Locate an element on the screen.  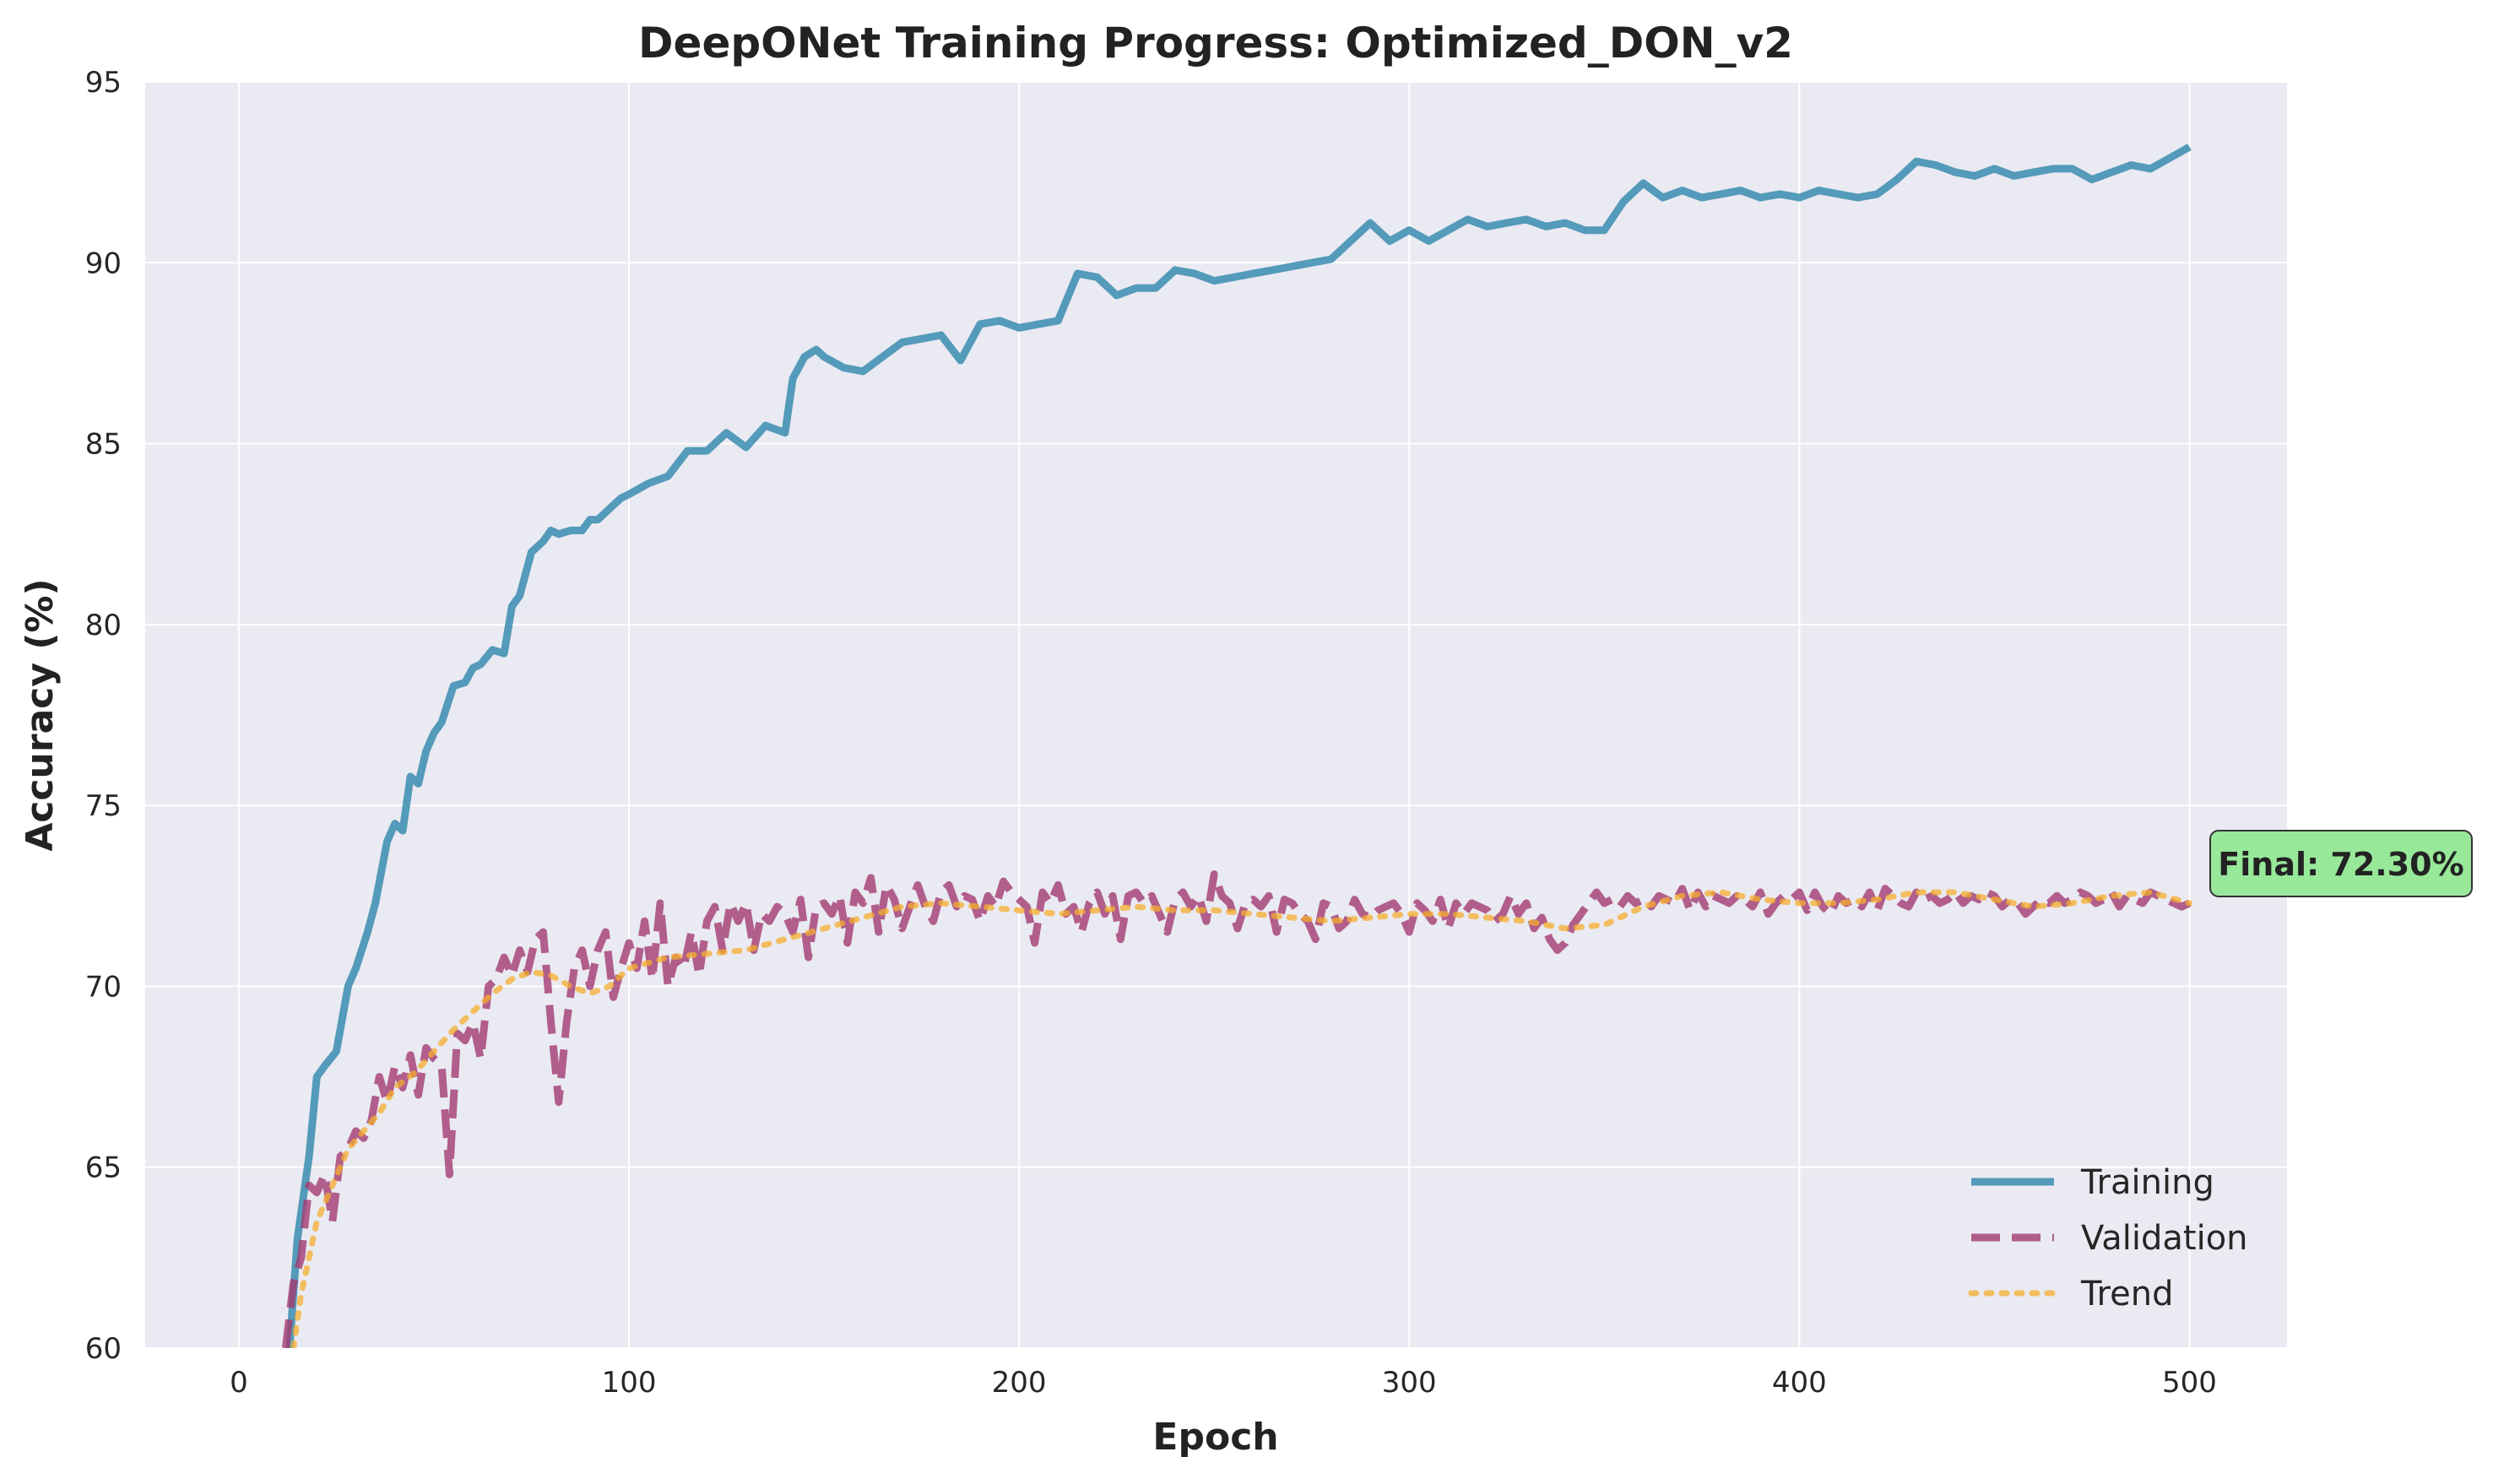
y-tick-label: 80 is located at coordinates (103, 625).